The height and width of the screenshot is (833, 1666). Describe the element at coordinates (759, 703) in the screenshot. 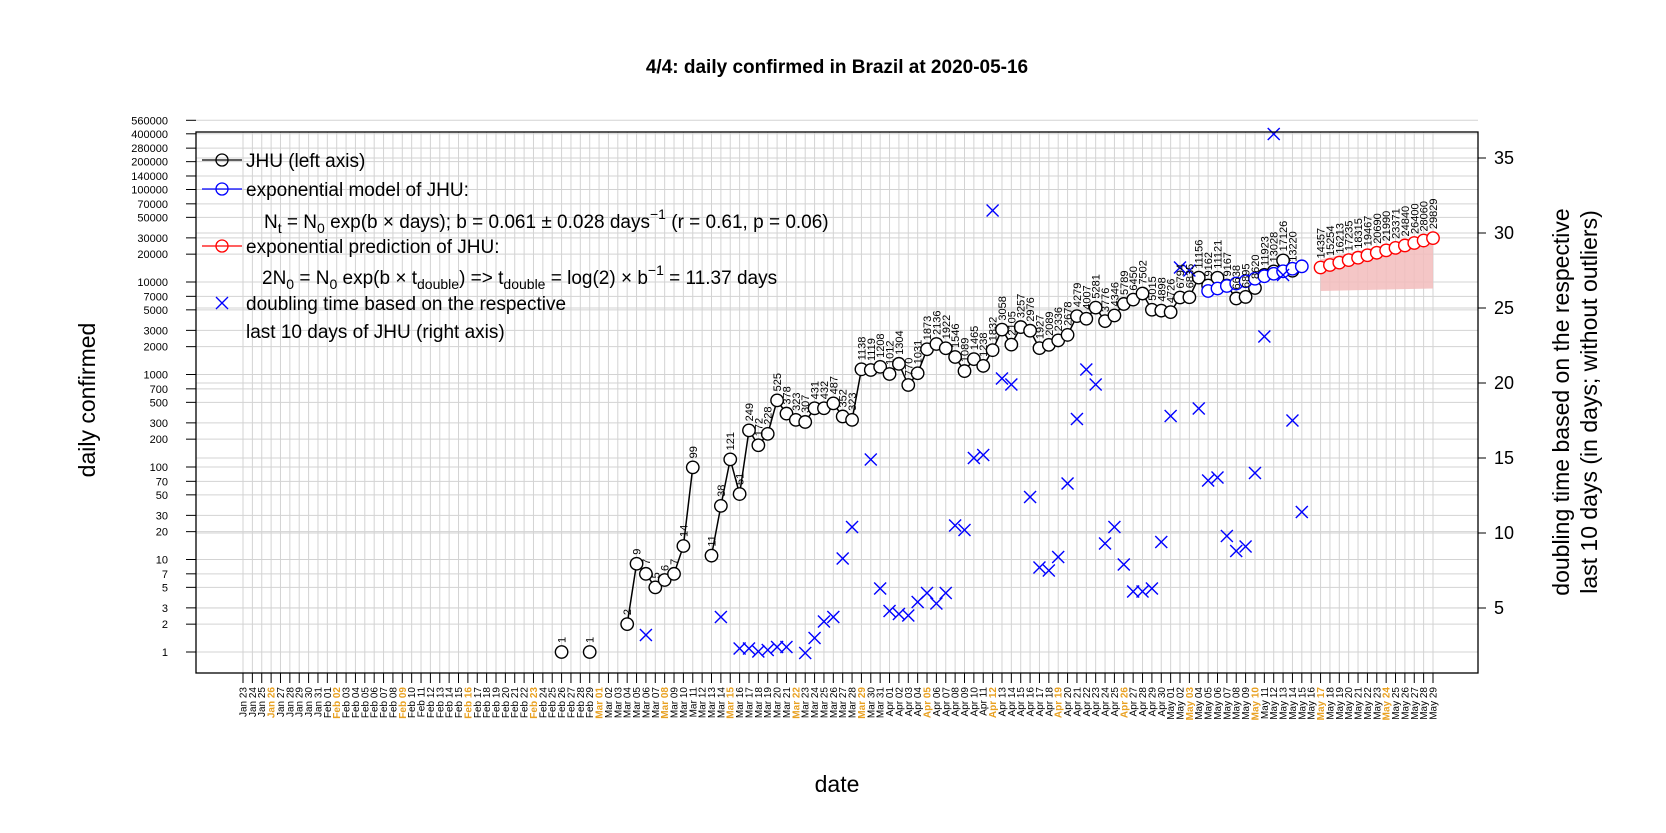

I see `x-tick-label: Mar 18` at that location.